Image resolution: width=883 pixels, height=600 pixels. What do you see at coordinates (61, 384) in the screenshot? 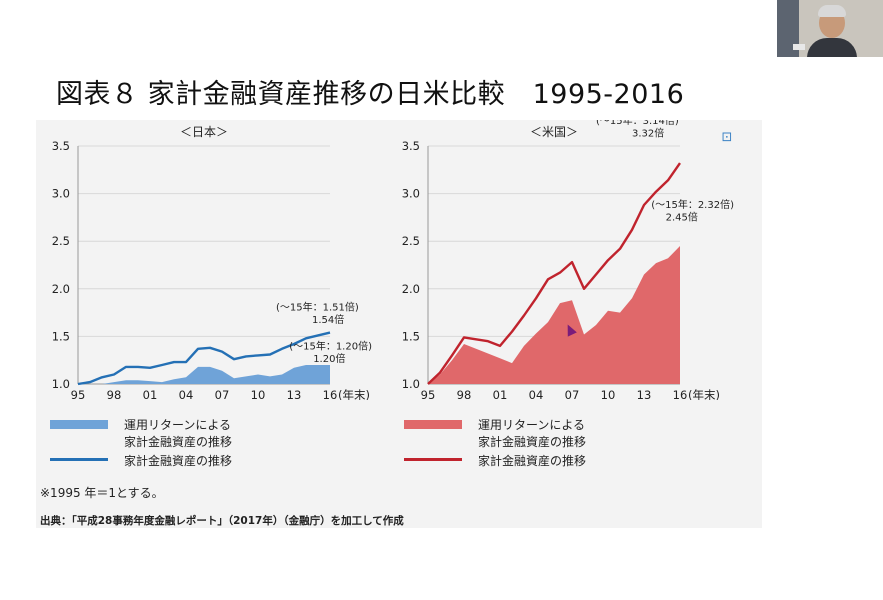
I see `japan-y-tick-label: 1.0` at bounding box center [61, 384].